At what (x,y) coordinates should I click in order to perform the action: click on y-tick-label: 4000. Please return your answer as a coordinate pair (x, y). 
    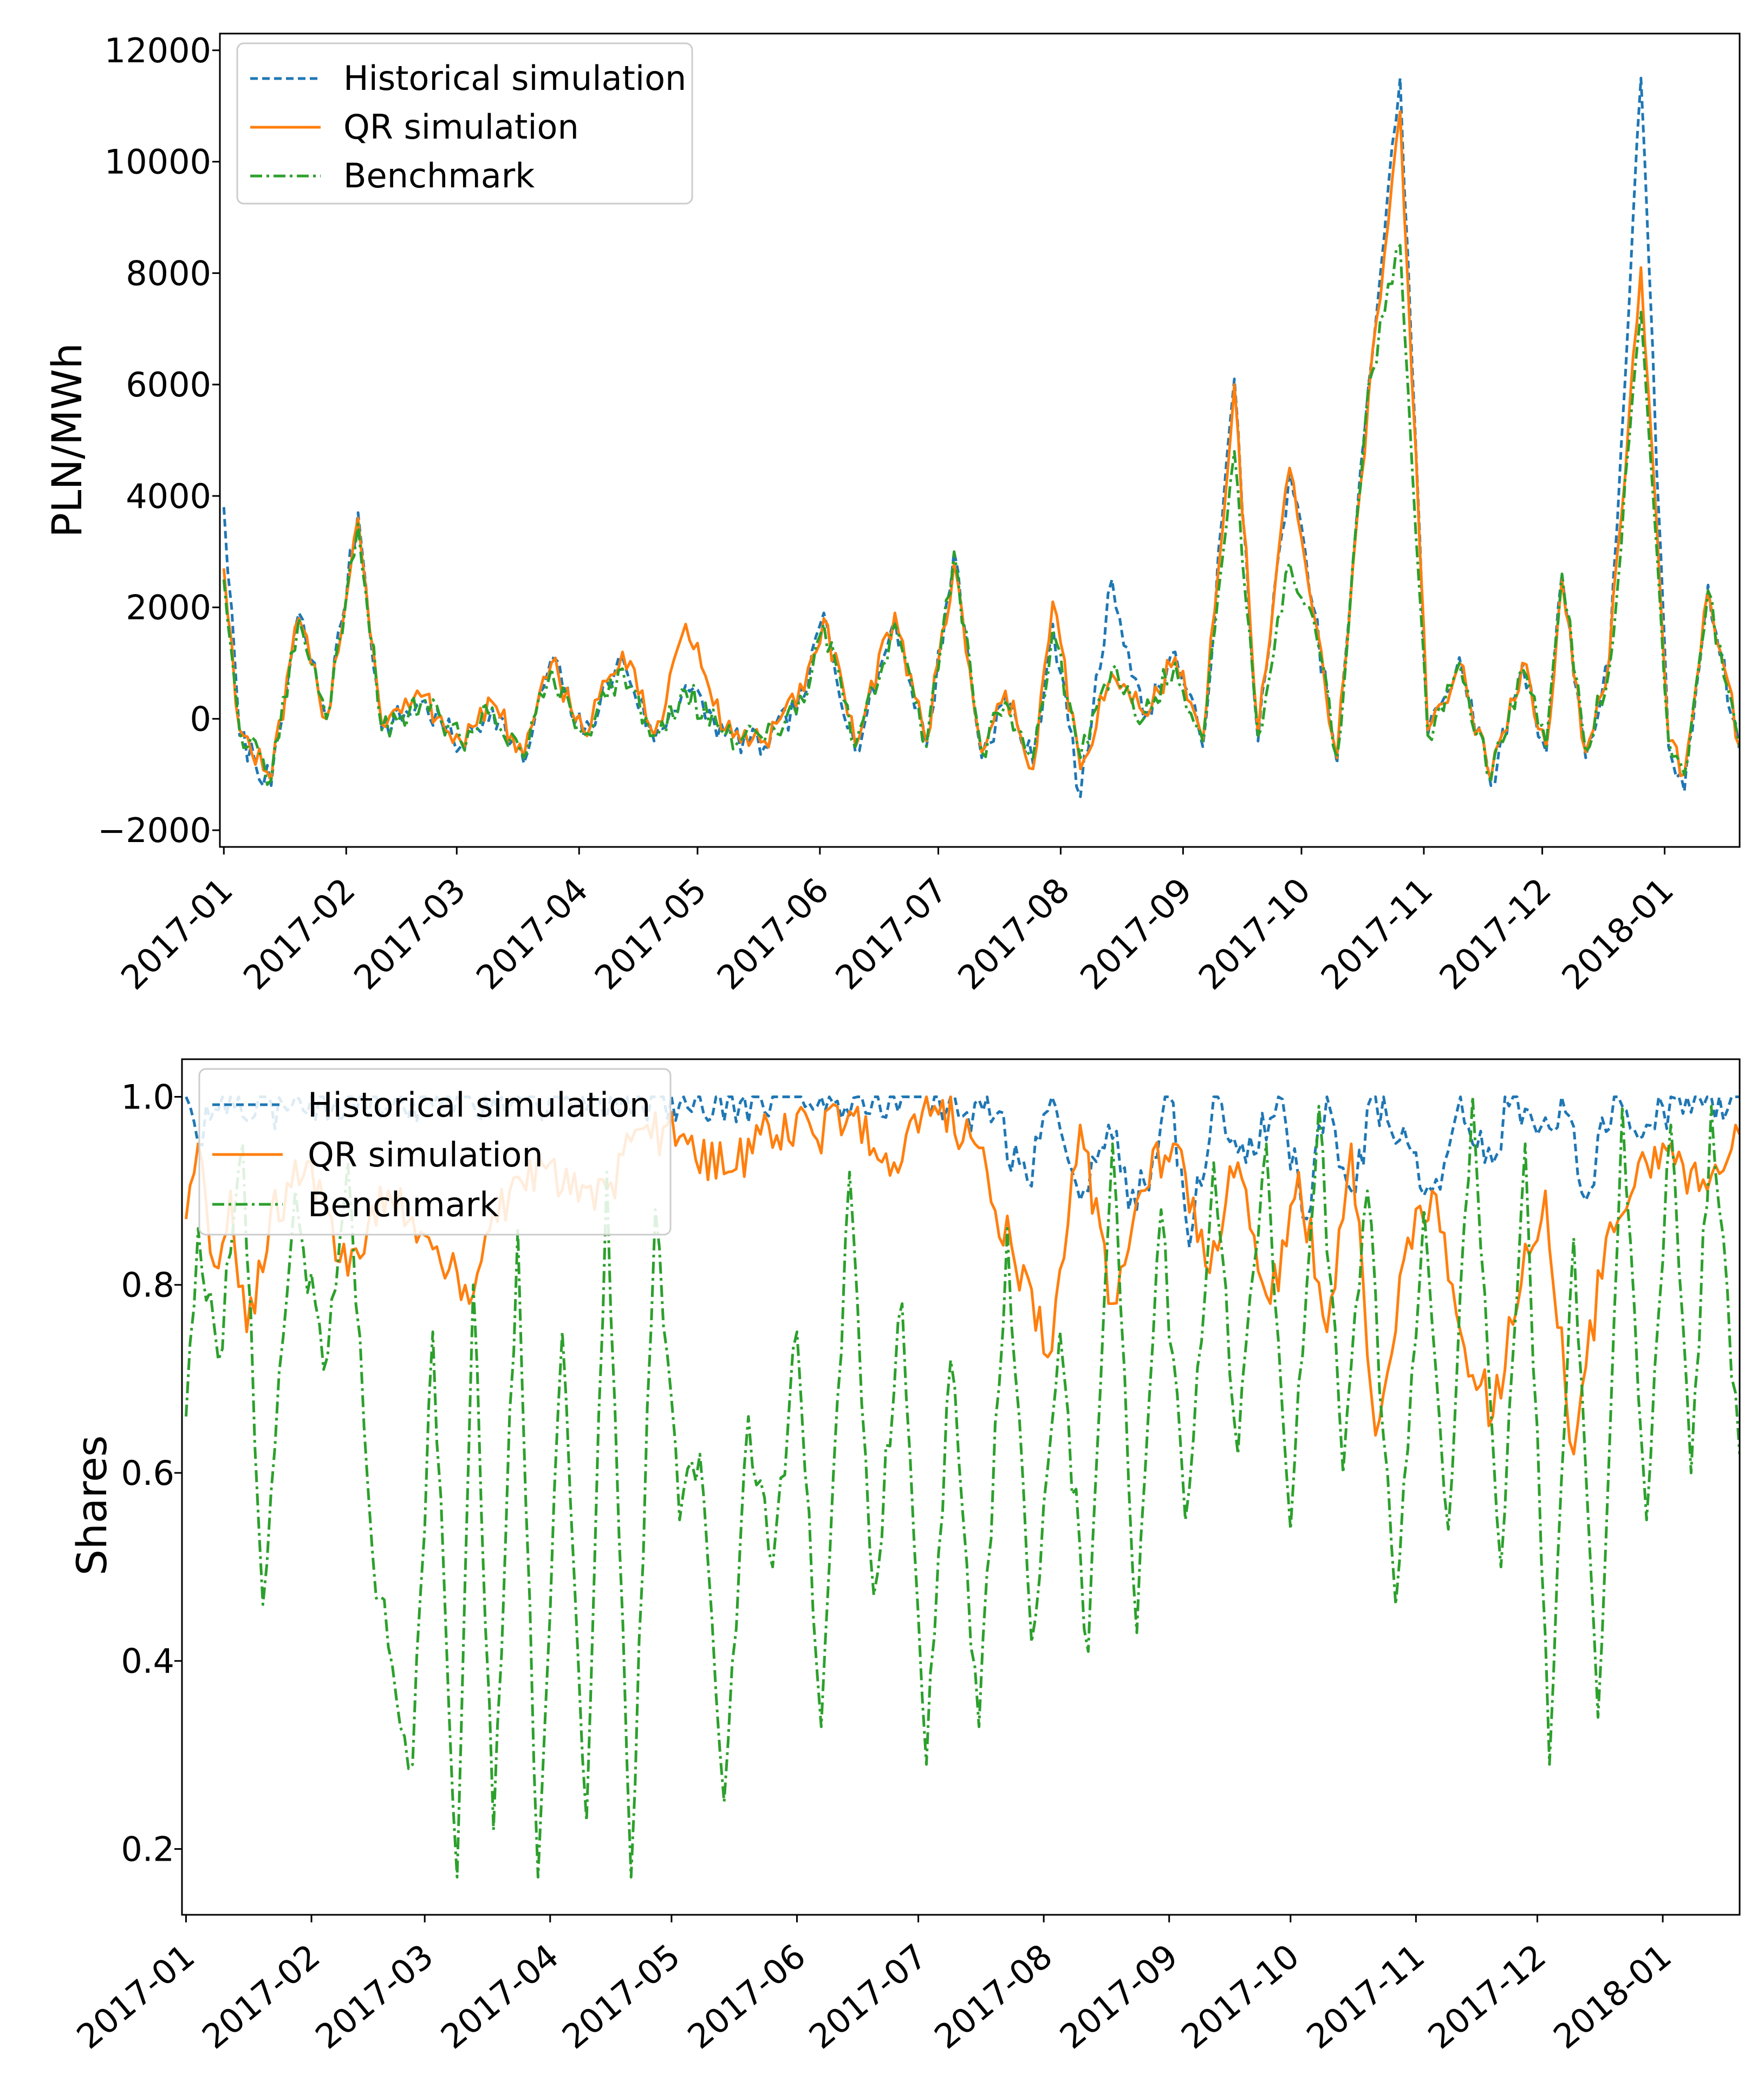
    Looking at the image, I should click on (168, 496).